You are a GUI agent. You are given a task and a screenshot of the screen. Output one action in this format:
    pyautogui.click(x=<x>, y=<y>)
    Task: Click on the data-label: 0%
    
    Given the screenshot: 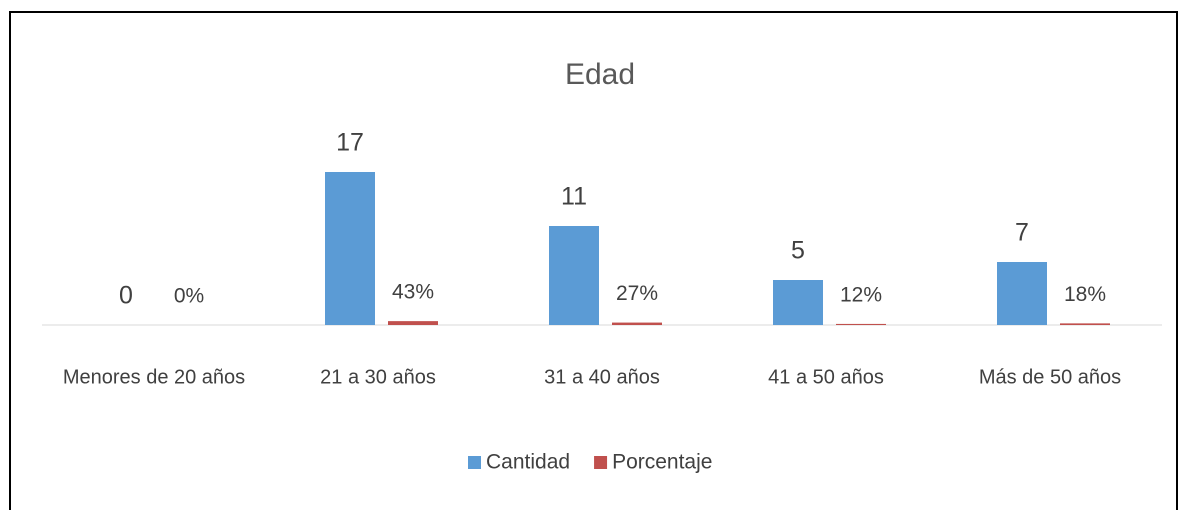 What is the action you would take?
    pyautogui.click(x=189, y=296)
    